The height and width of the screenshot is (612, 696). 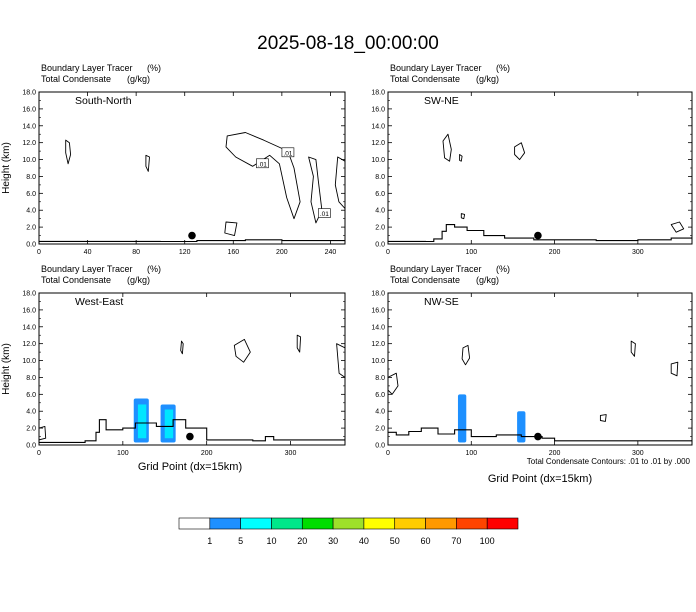 I want to click on plot-area: .01 .01 .01, so click(x=192, y=187).